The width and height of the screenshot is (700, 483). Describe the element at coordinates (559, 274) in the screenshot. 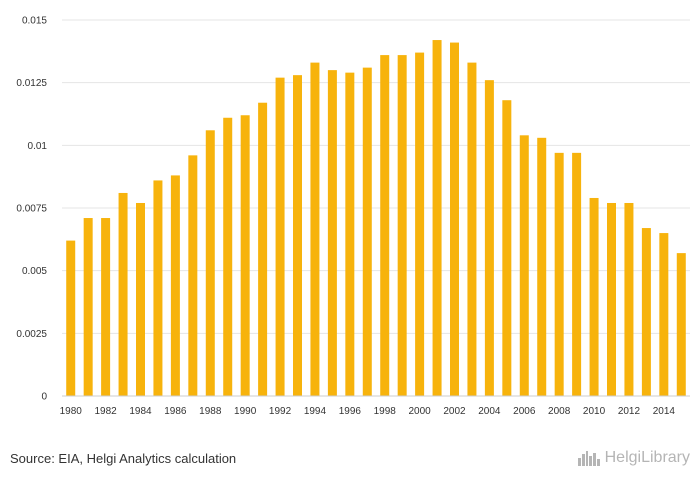

I see `bar-2008` at that location.